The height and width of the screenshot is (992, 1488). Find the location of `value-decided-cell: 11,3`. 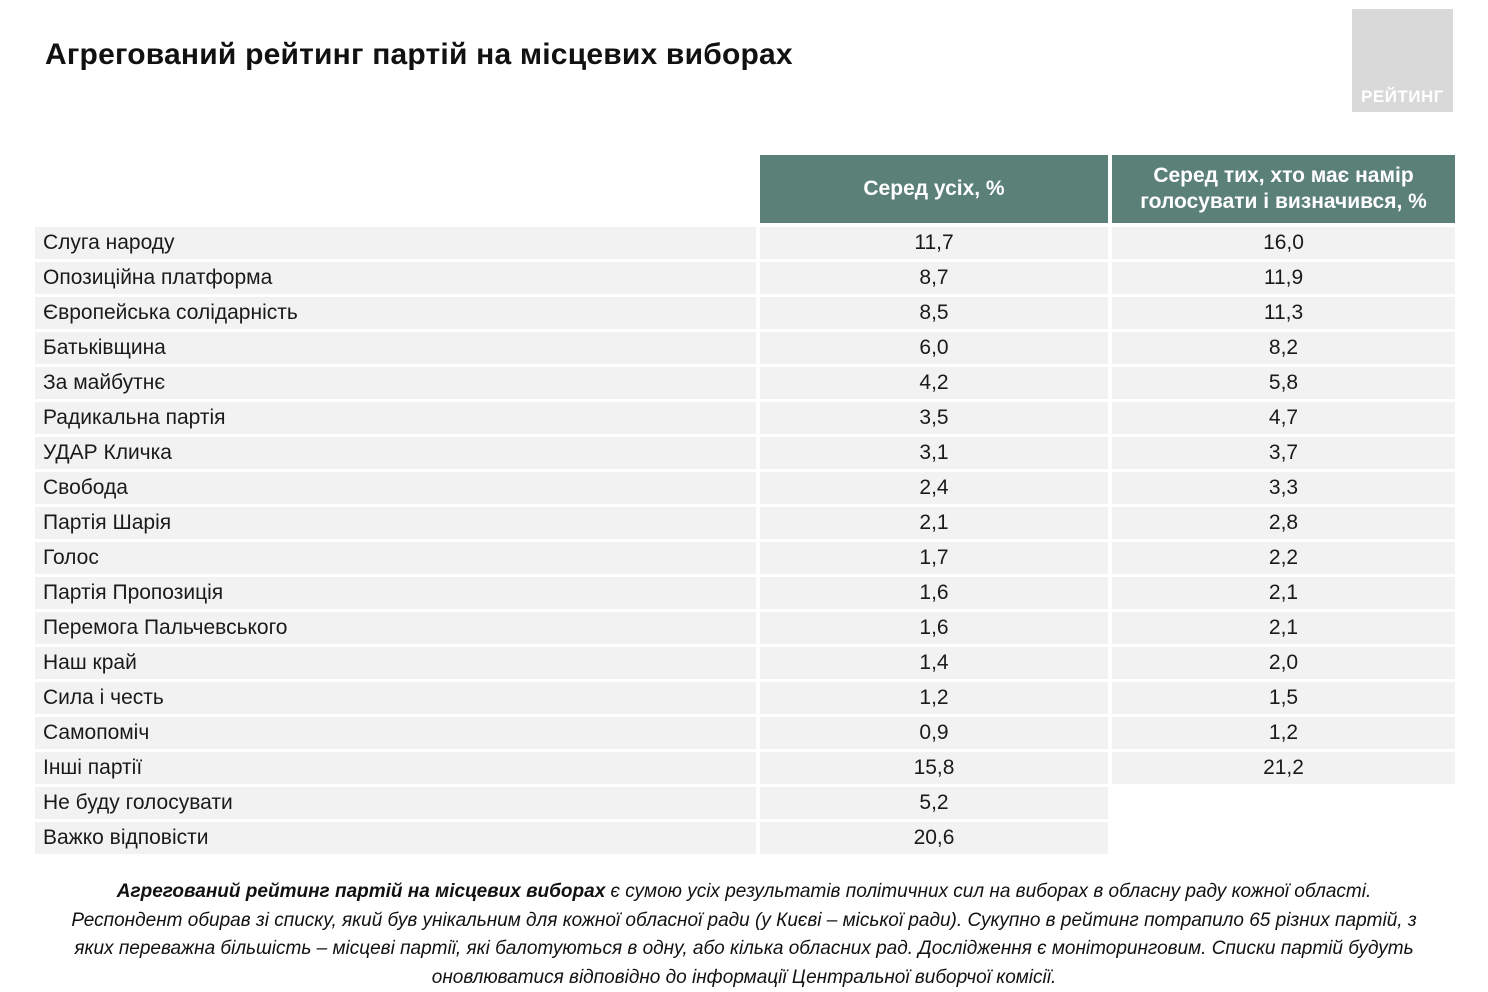

value-decided-cell: 11,3 is located at coordinates (1283, 313).